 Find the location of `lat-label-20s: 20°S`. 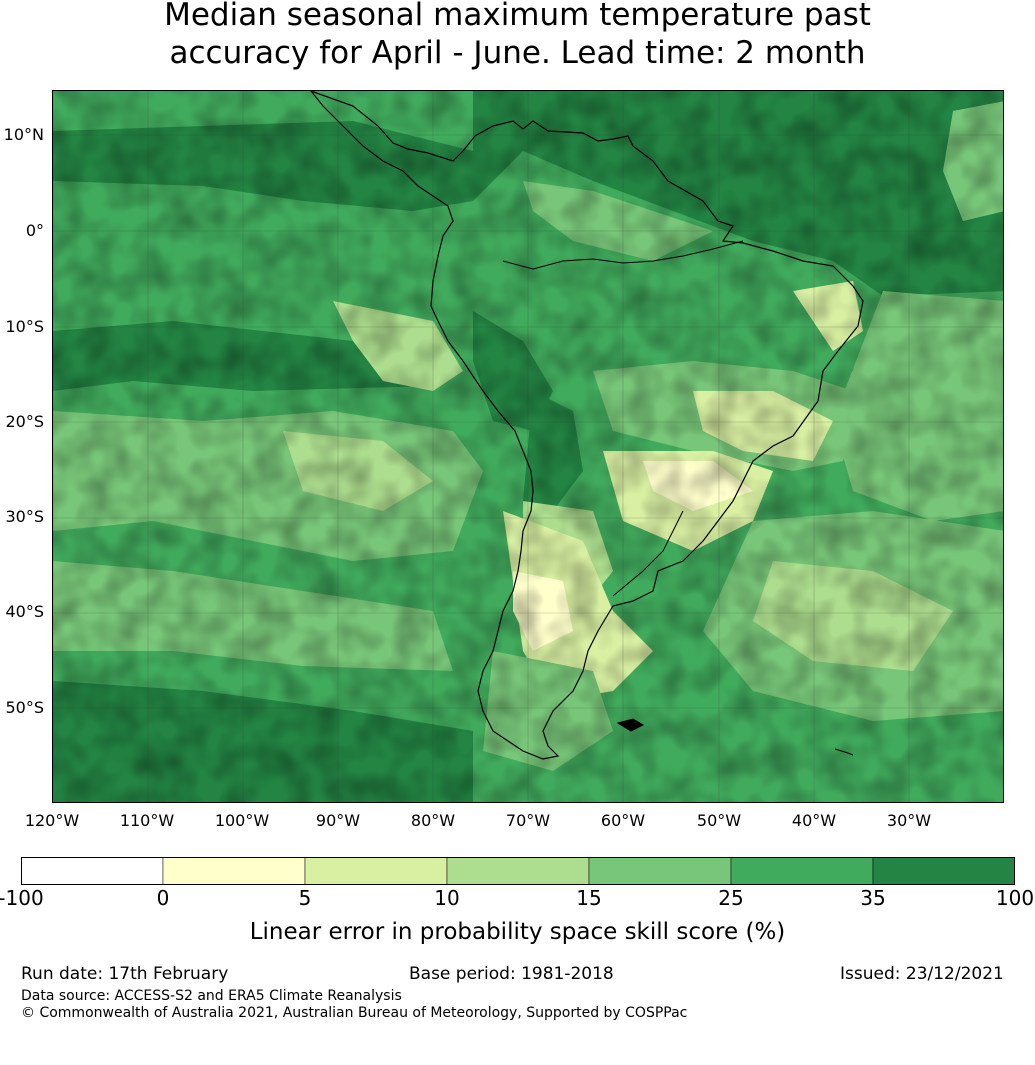

lat-label-20s: 20°S is located at coordinates (24, 421).